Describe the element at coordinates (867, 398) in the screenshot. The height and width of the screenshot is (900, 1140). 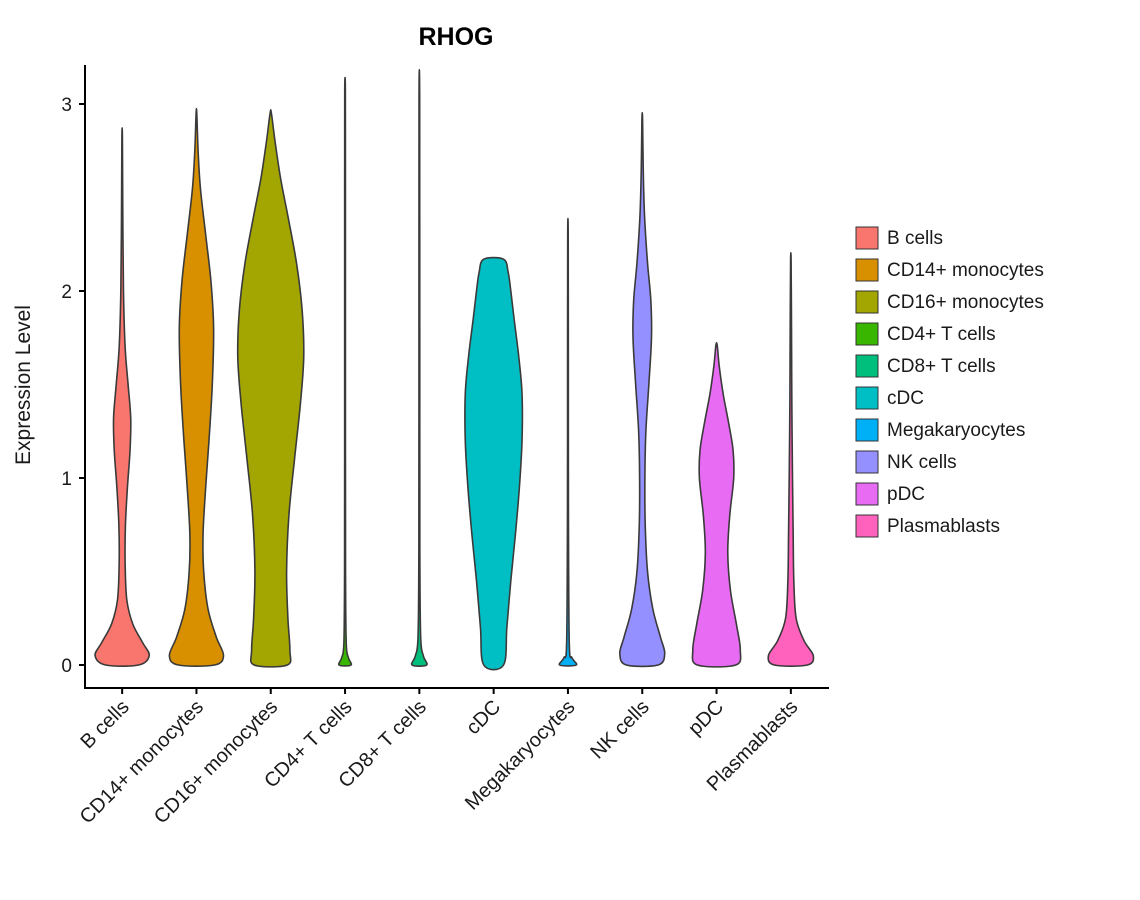
I see `legend-swatch-cdc` at that location.